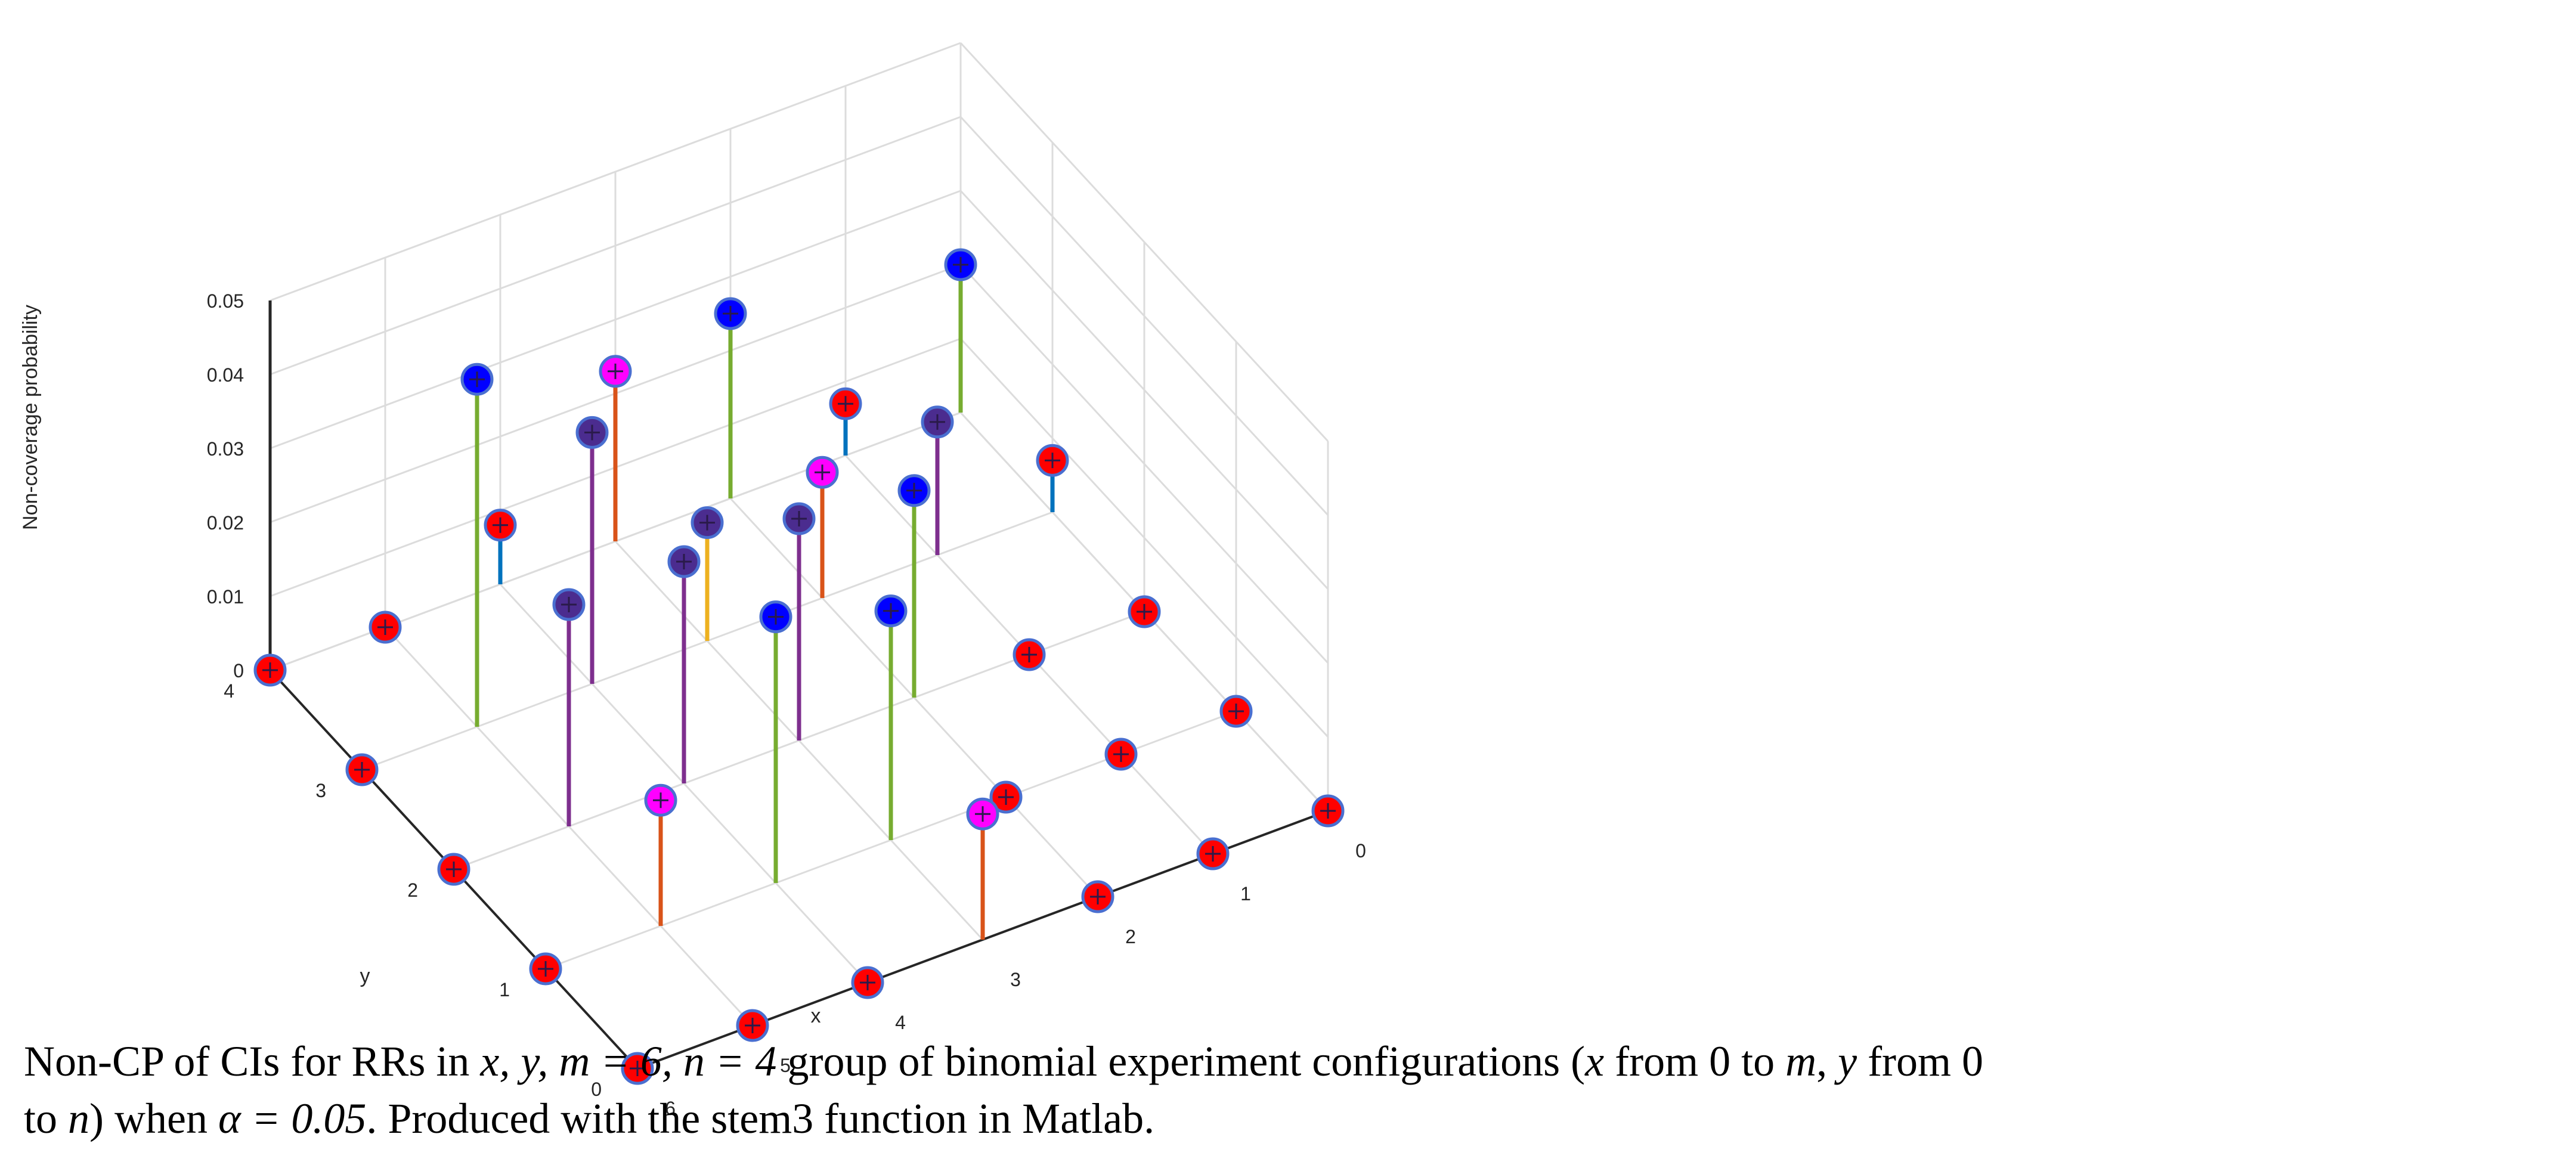 The height and width of the screenshot is (1168, 2576). I want to click on x-tick-label: 1, so click(1245, 894).